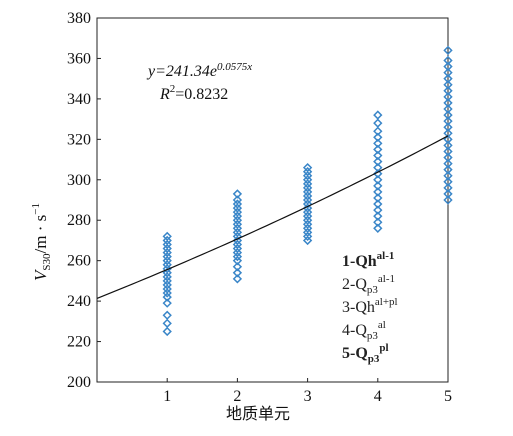 Image resolution: width=513 pixels, height=436 pixels. What do you see at coordinates (258, 413) in the screenshot?
I see `x-axis-title: 地质单元` at bounding box center [258, 413].